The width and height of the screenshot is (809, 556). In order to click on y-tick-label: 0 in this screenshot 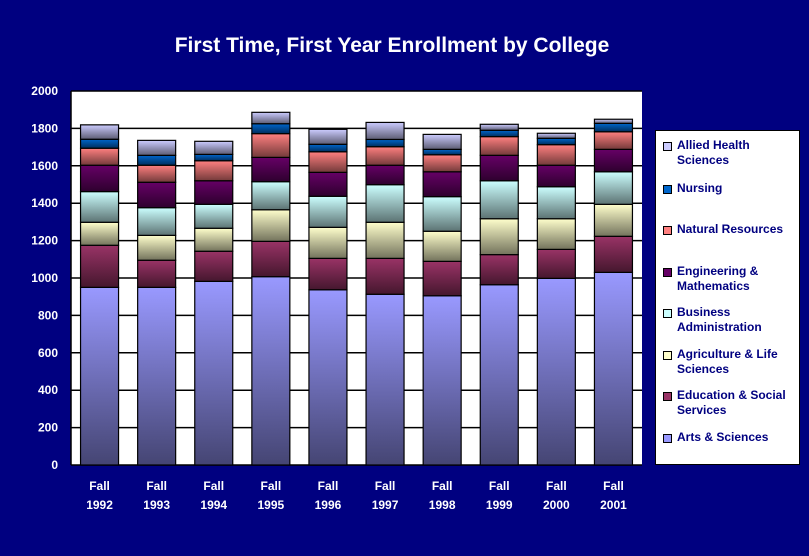, I will do `click(54, 465)`.